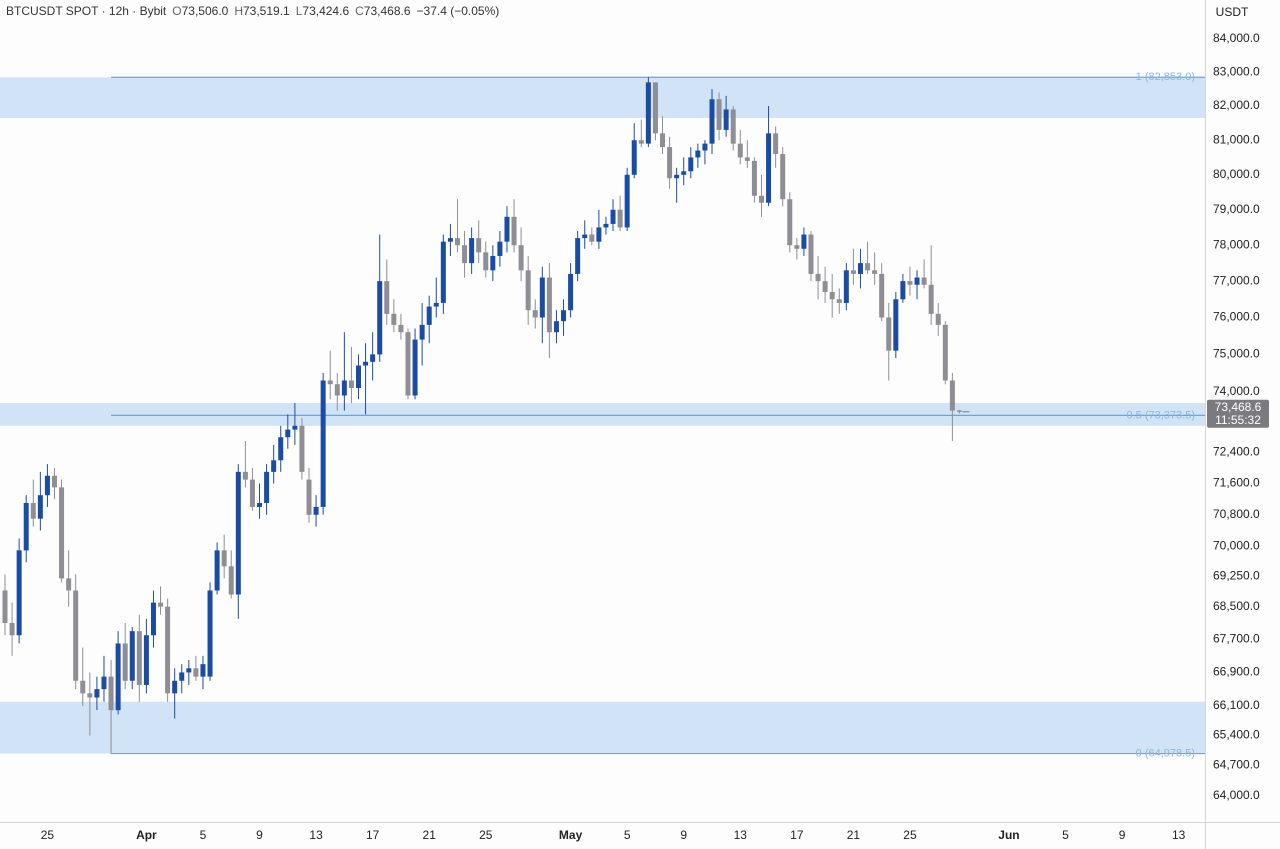 This screenshot has height=849, width=1280. What do you see at coordinates (1236, 391) in the screenshot?
I see `y-tick-label: 74,000.0` at bounding box center [1236, 391].